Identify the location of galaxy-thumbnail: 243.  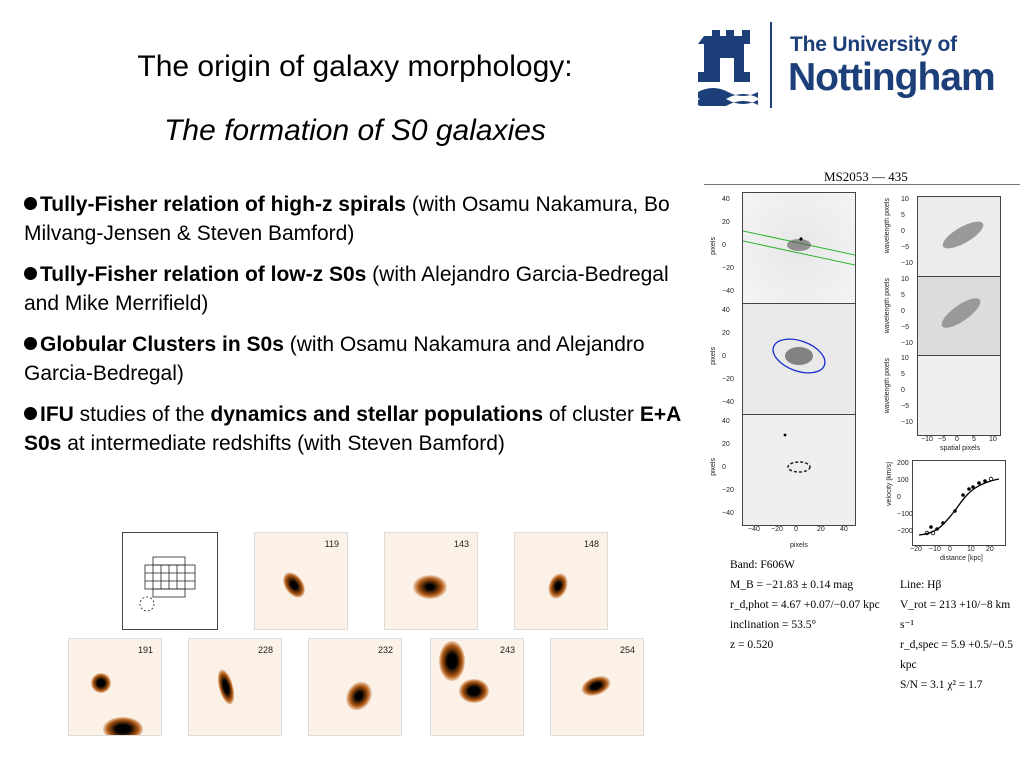
(477, 687).